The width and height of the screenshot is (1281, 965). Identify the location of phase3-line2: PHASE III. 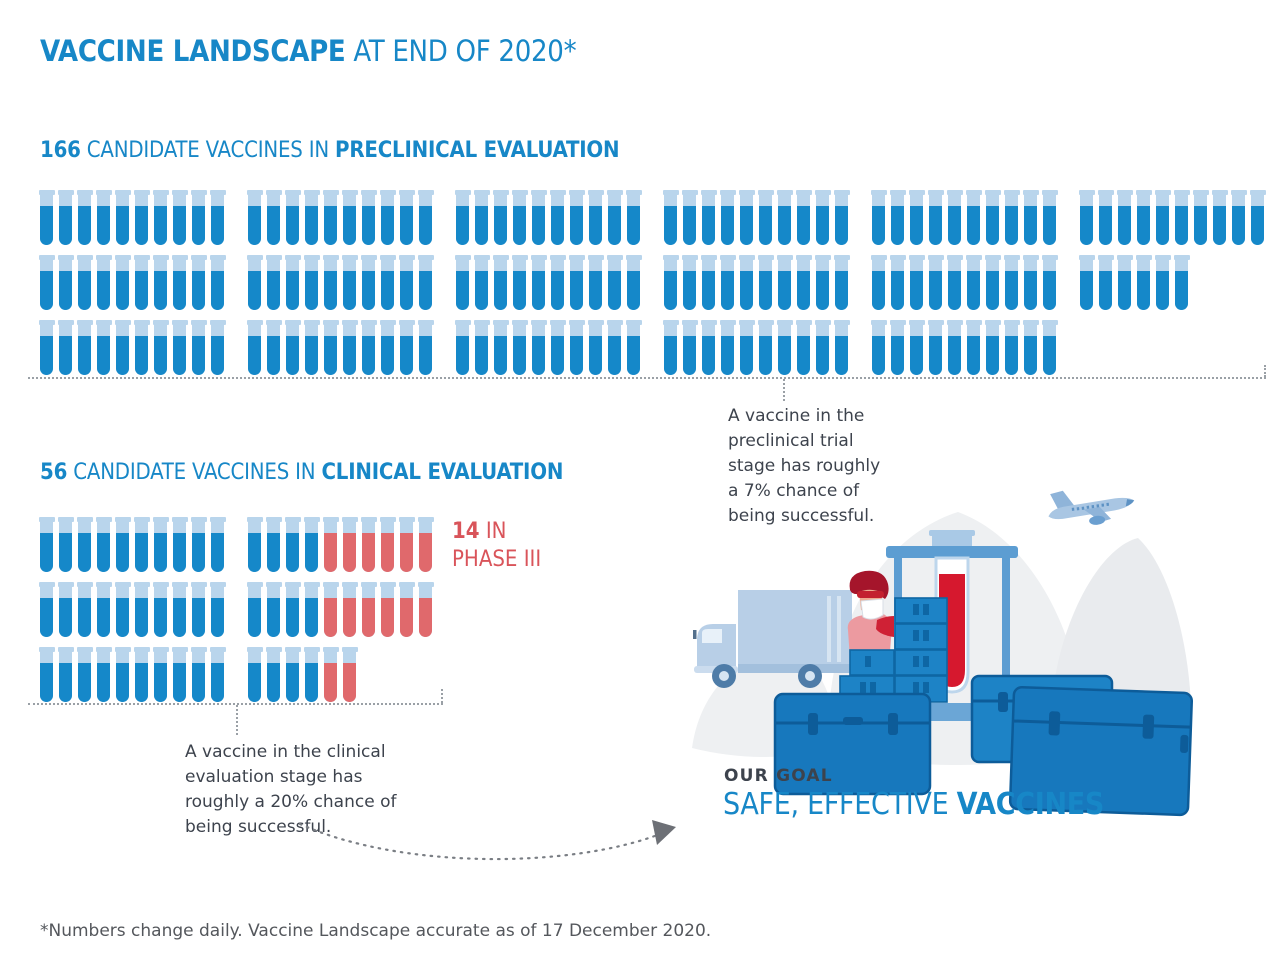
(497, 559).